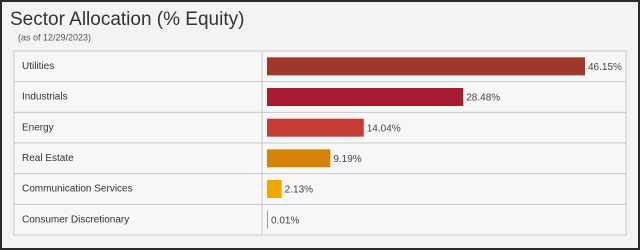  Describe the element at coordinates (38, 66) in the screenshot. I see `category-label: Utilities` at that location.